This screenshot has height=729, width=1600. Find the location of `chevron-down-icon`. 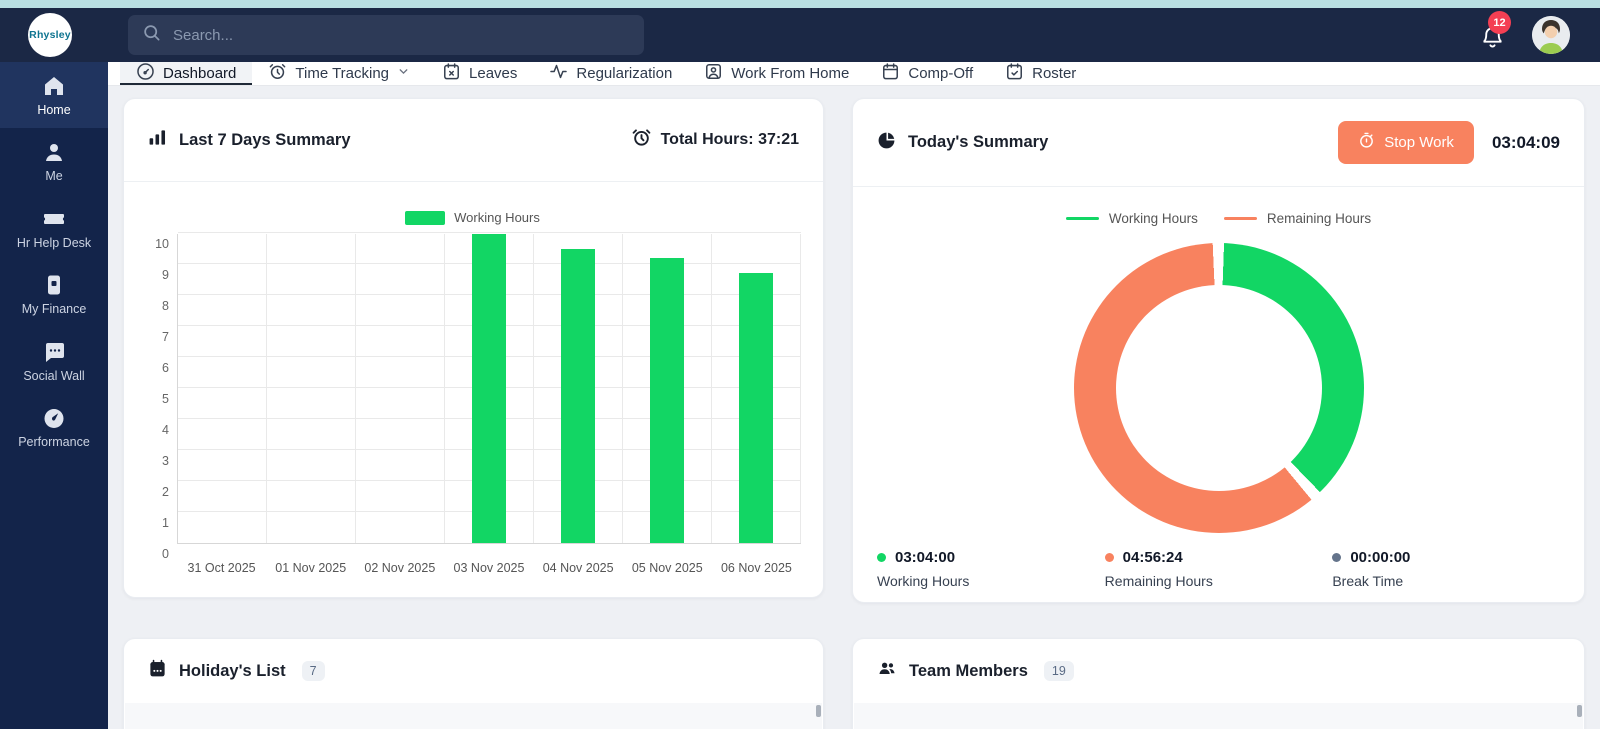

chevron-down-icon is located at coordinates (403, 73).